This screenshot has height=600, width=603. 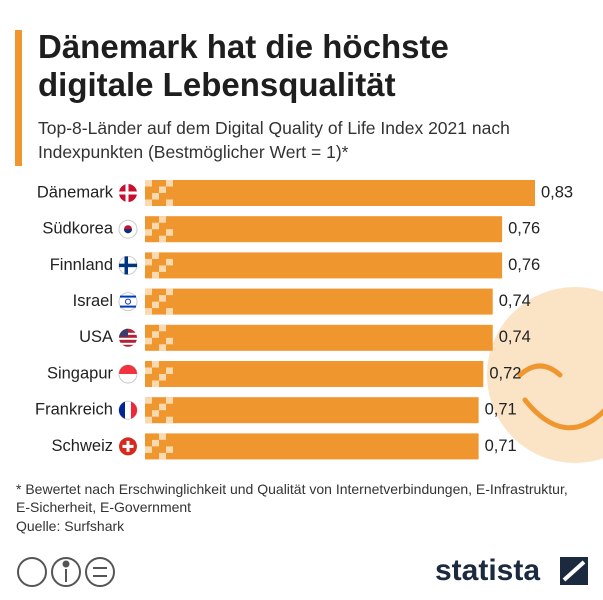 I want to click on value-label: 0,83, so click(x=557, y=192).